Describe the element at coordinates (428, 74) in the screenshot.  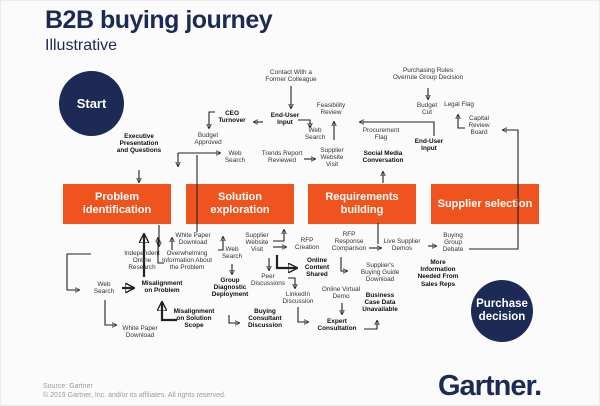
I see `purchasing-rules-overrule: Purchasing Rules Overrule Group Decision` at that location.